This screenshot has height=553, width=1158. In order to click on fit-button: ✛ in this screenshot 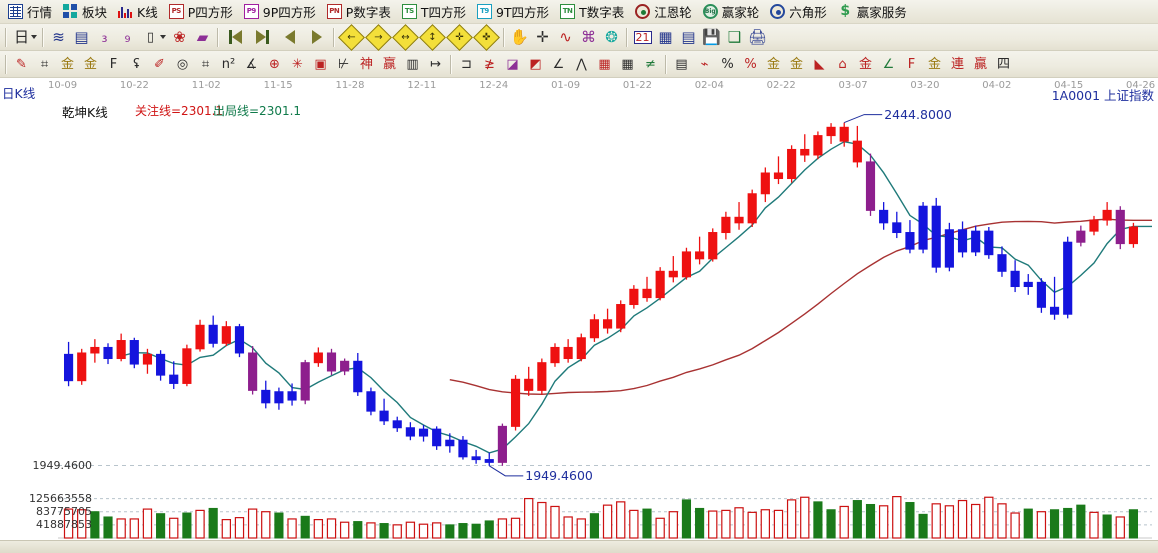, I will do `click(459, 37)`.